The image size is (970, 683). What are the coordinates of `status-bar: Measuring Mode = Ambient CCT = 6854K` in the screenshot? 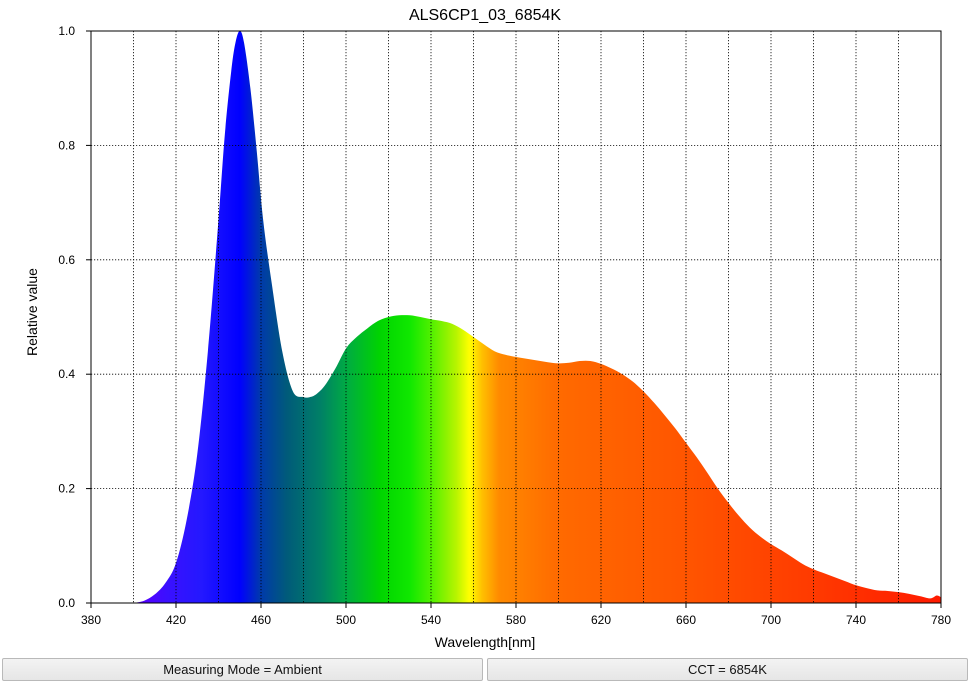 It's located at (485, 670).